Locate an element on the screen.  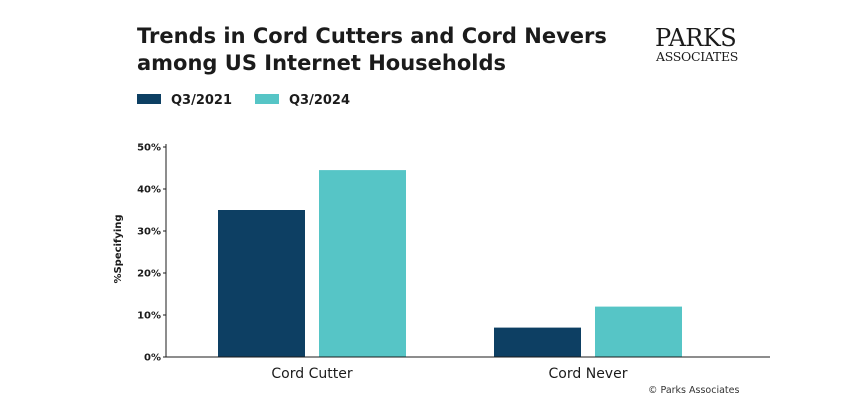
legend-label-q3-2021: Q3/2021 is located at coordinates (201, 100).